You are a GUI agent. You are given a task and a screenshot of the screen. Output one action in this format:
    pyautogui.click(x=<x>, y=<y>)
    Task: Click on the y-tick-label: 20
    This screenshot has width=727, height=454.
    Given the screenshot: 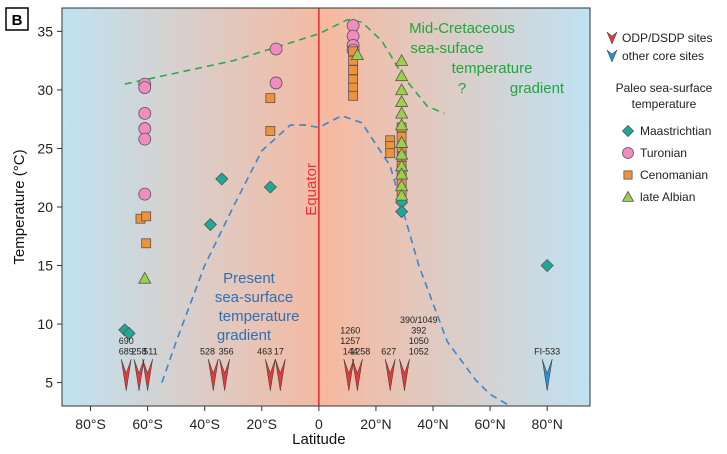 What is the action you would take?
    pyautogui.click(x=45, y=207)
    